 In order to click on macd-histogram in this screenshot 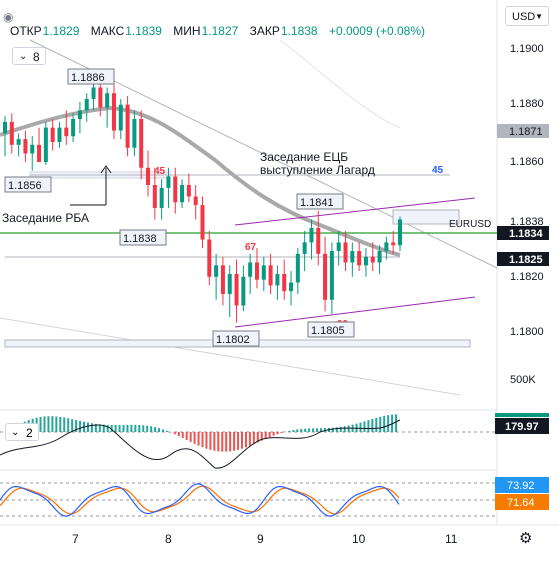, I will do `click(202, 432)`.